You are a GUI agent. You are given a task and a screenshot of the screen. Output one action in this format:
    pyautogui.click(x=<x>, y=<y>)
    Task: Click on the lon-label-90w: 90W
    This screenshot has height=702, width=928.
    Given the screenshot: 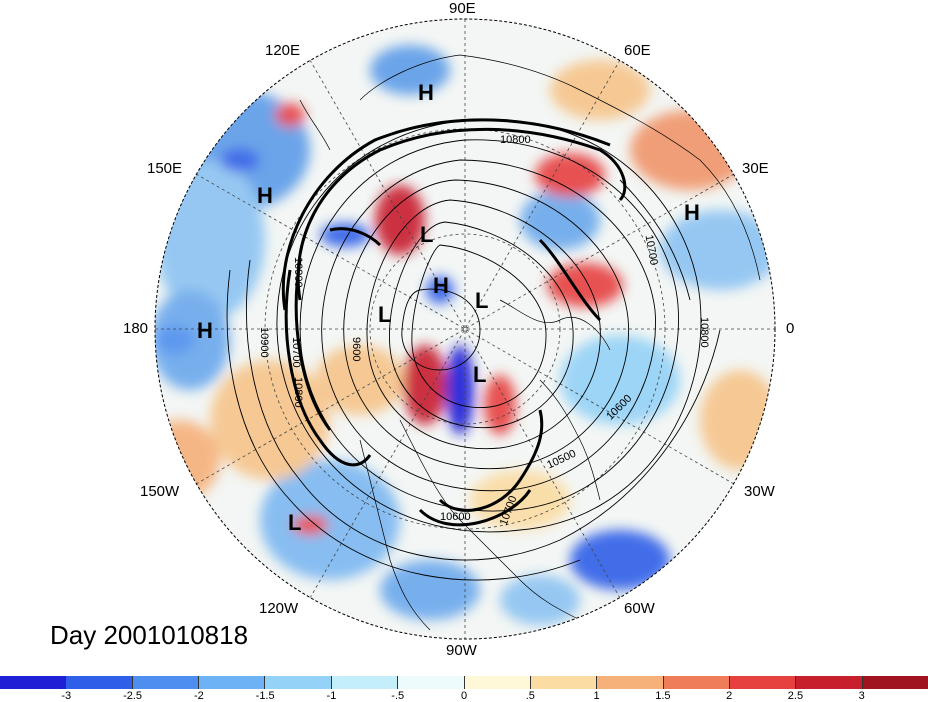 What is the action you would take?
    pyautogui.click(x=461, y=650)
    